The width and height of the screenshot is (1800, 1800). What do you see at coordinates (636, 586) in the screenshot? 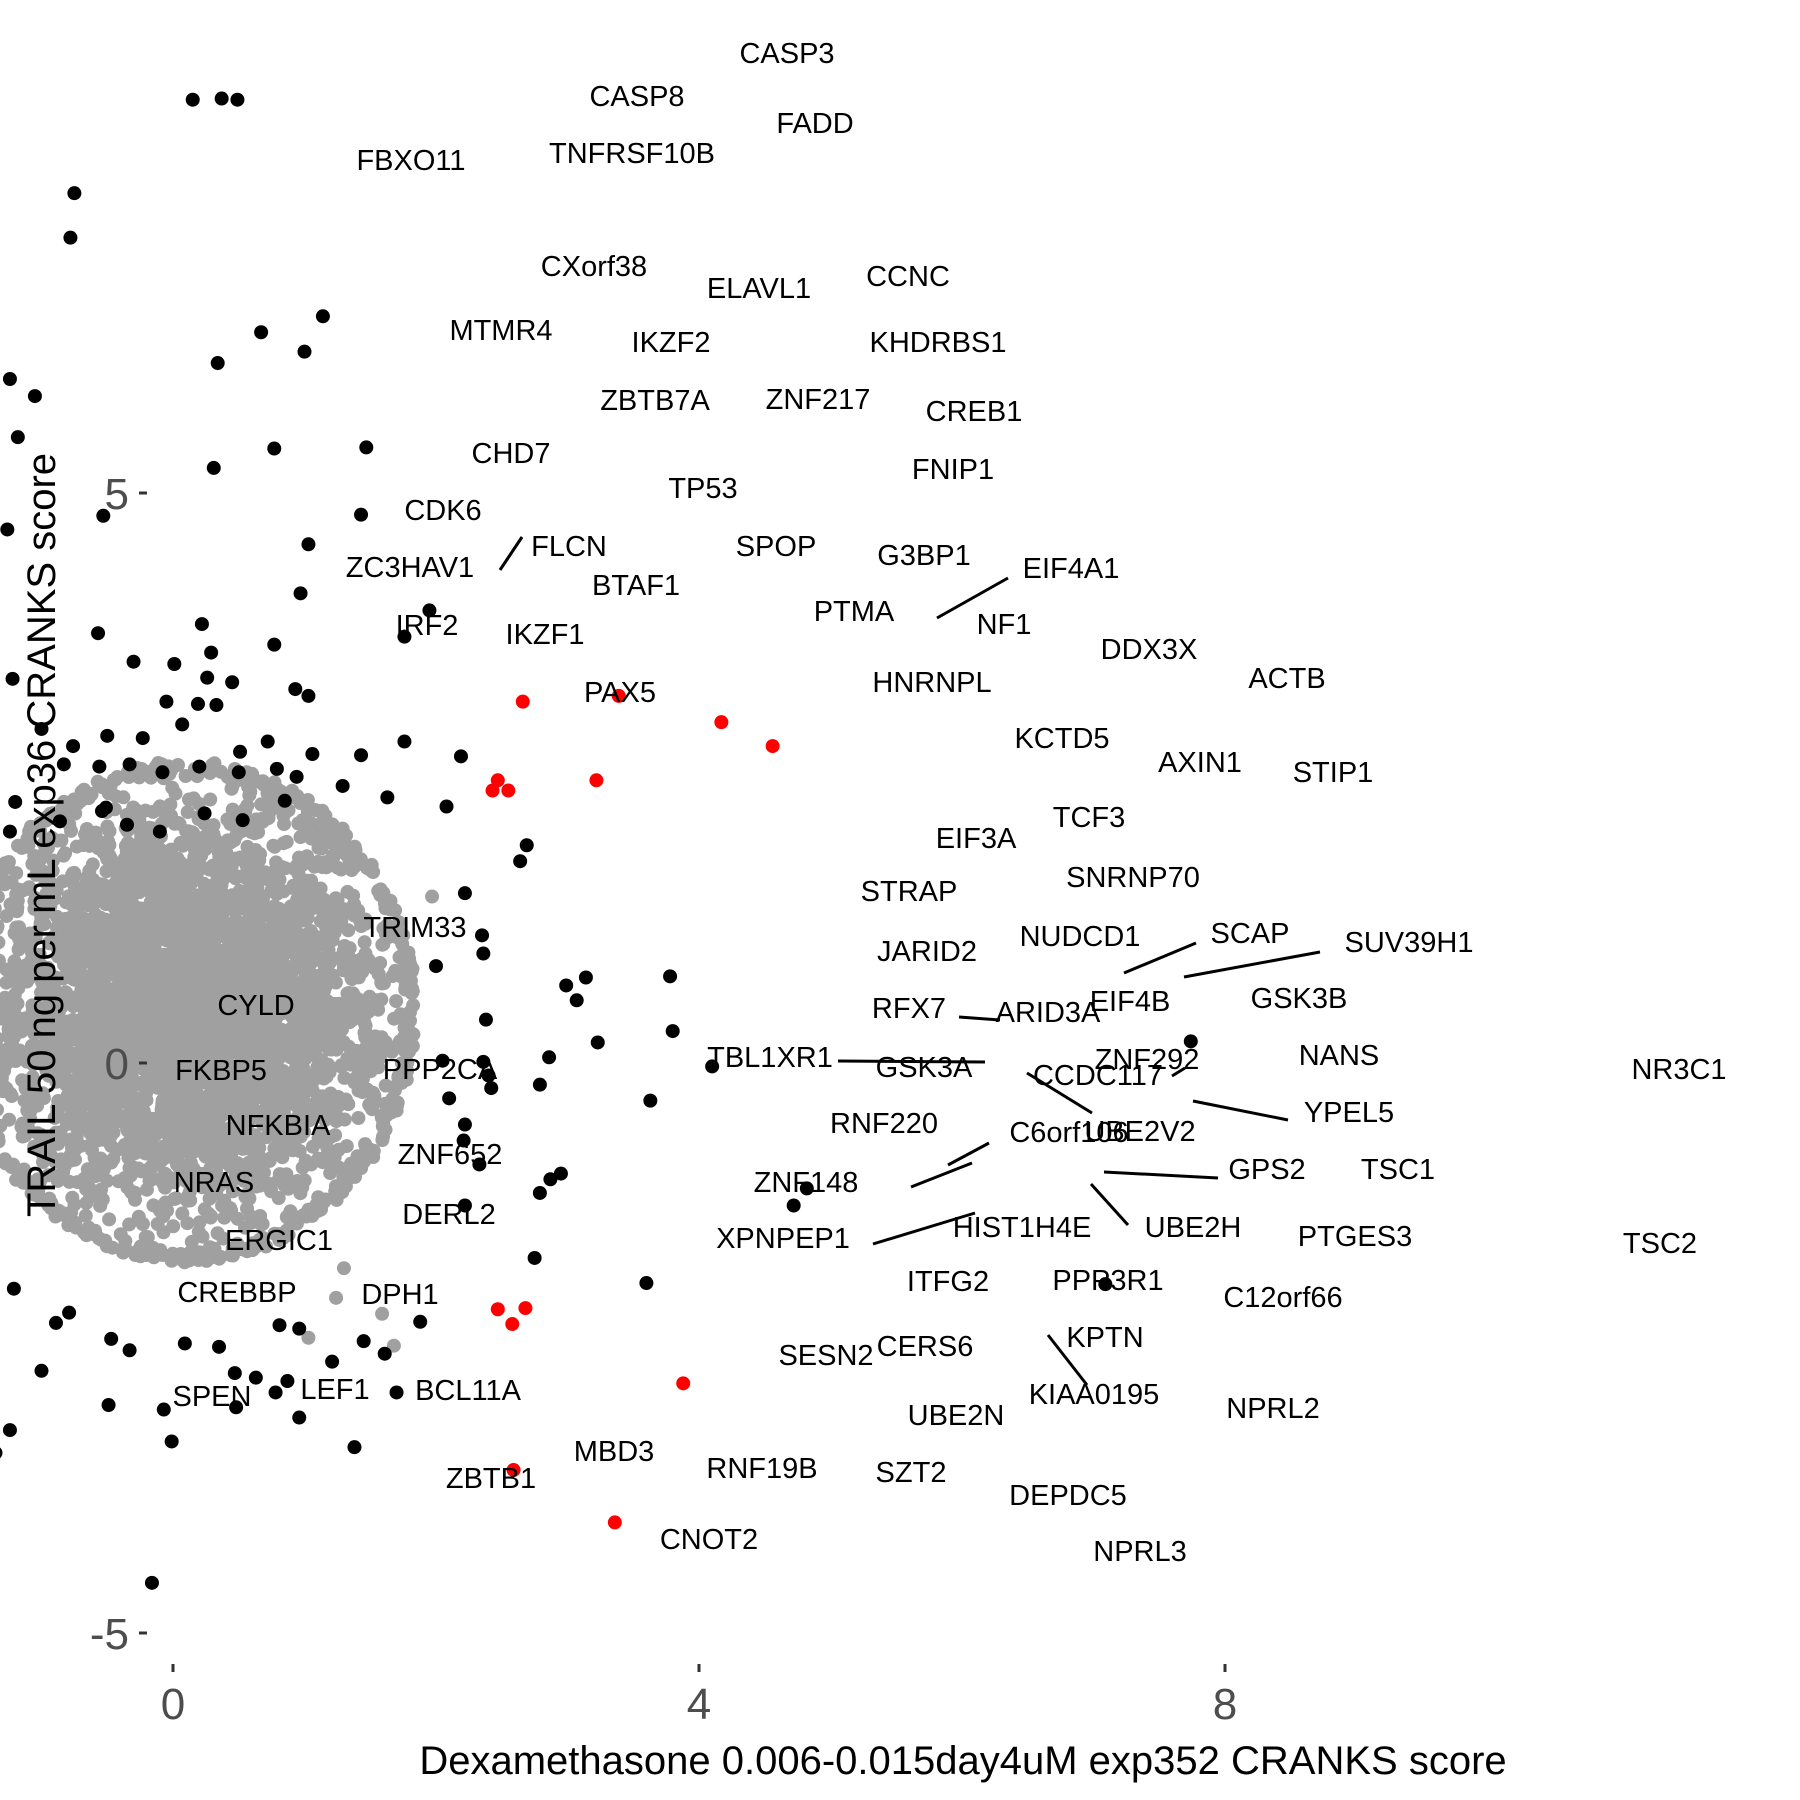
I see `label-btaf1: BTAF1` at bounding box center [636, 586].